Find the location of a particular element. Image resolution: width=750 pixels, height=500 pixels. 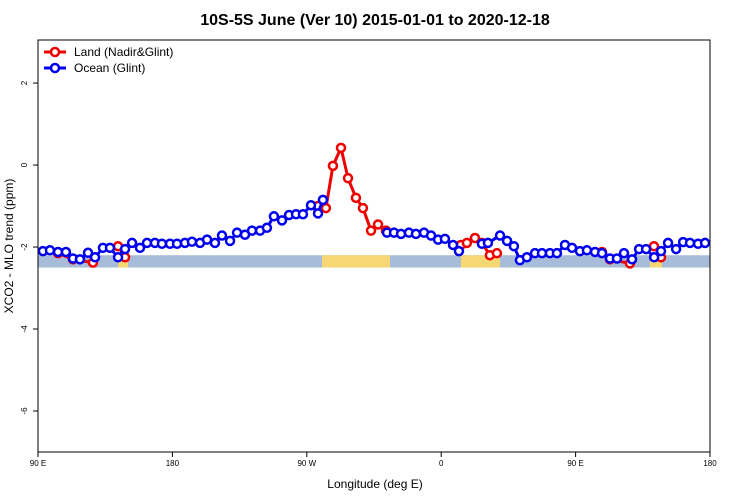

y-tick-label: 2 is located at coordinates (24, 82).